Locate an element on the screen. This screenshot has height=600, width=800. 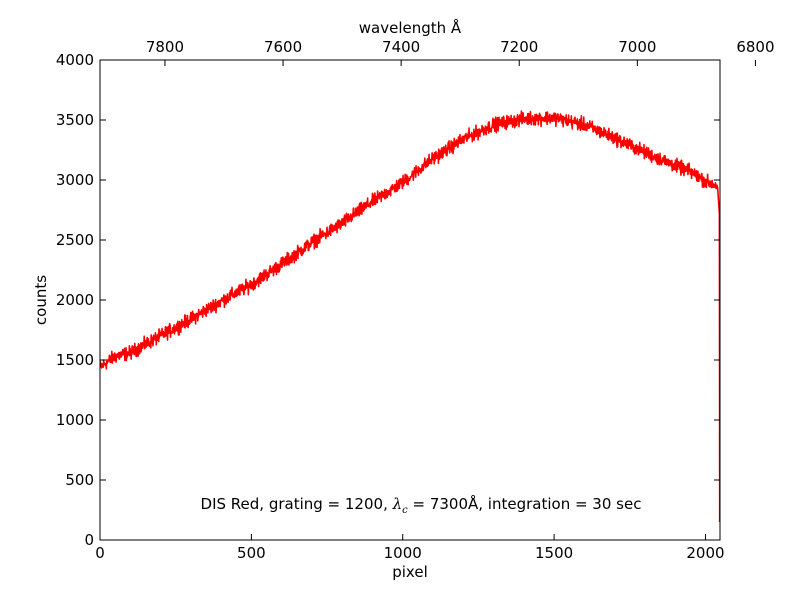
top-axis-label: wavelength Å is located at coordinates (410, 27).